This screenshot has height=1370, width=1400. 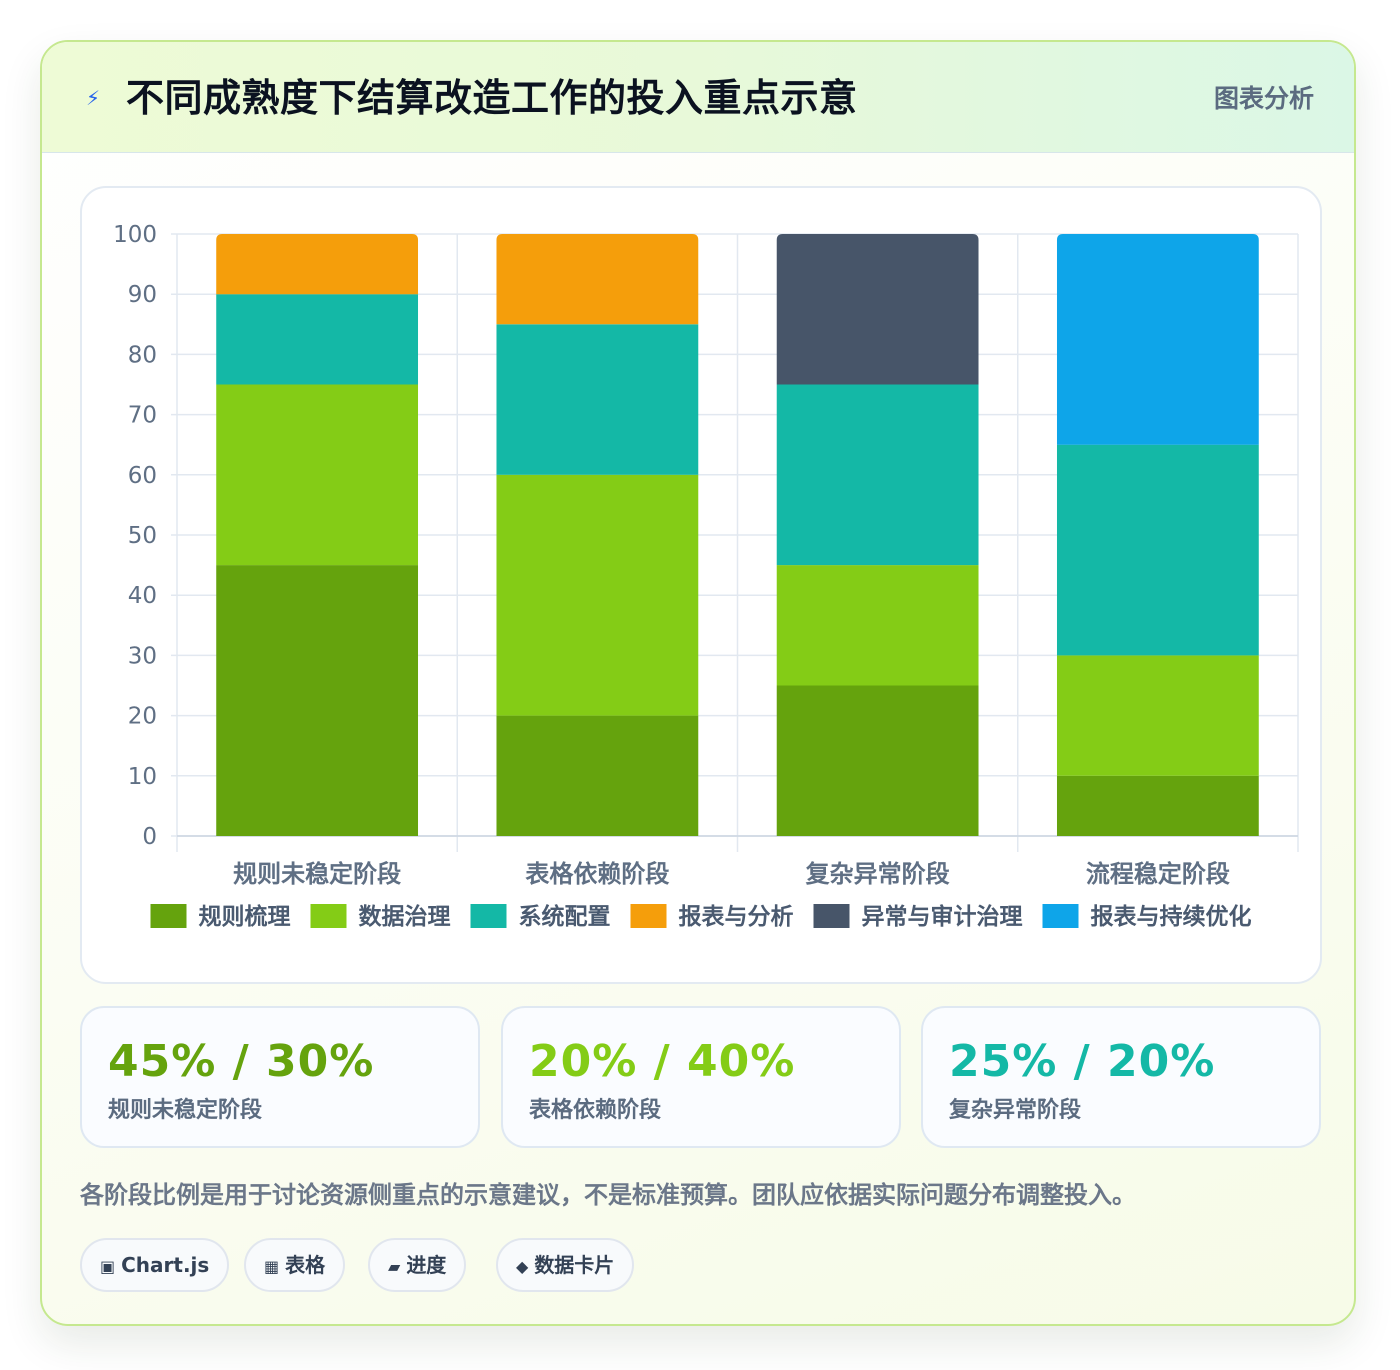 What do you see at coordinates (565, 916) in the screenshot?
I see `legend-label: 系统配置` at bounding box center [565, 916].